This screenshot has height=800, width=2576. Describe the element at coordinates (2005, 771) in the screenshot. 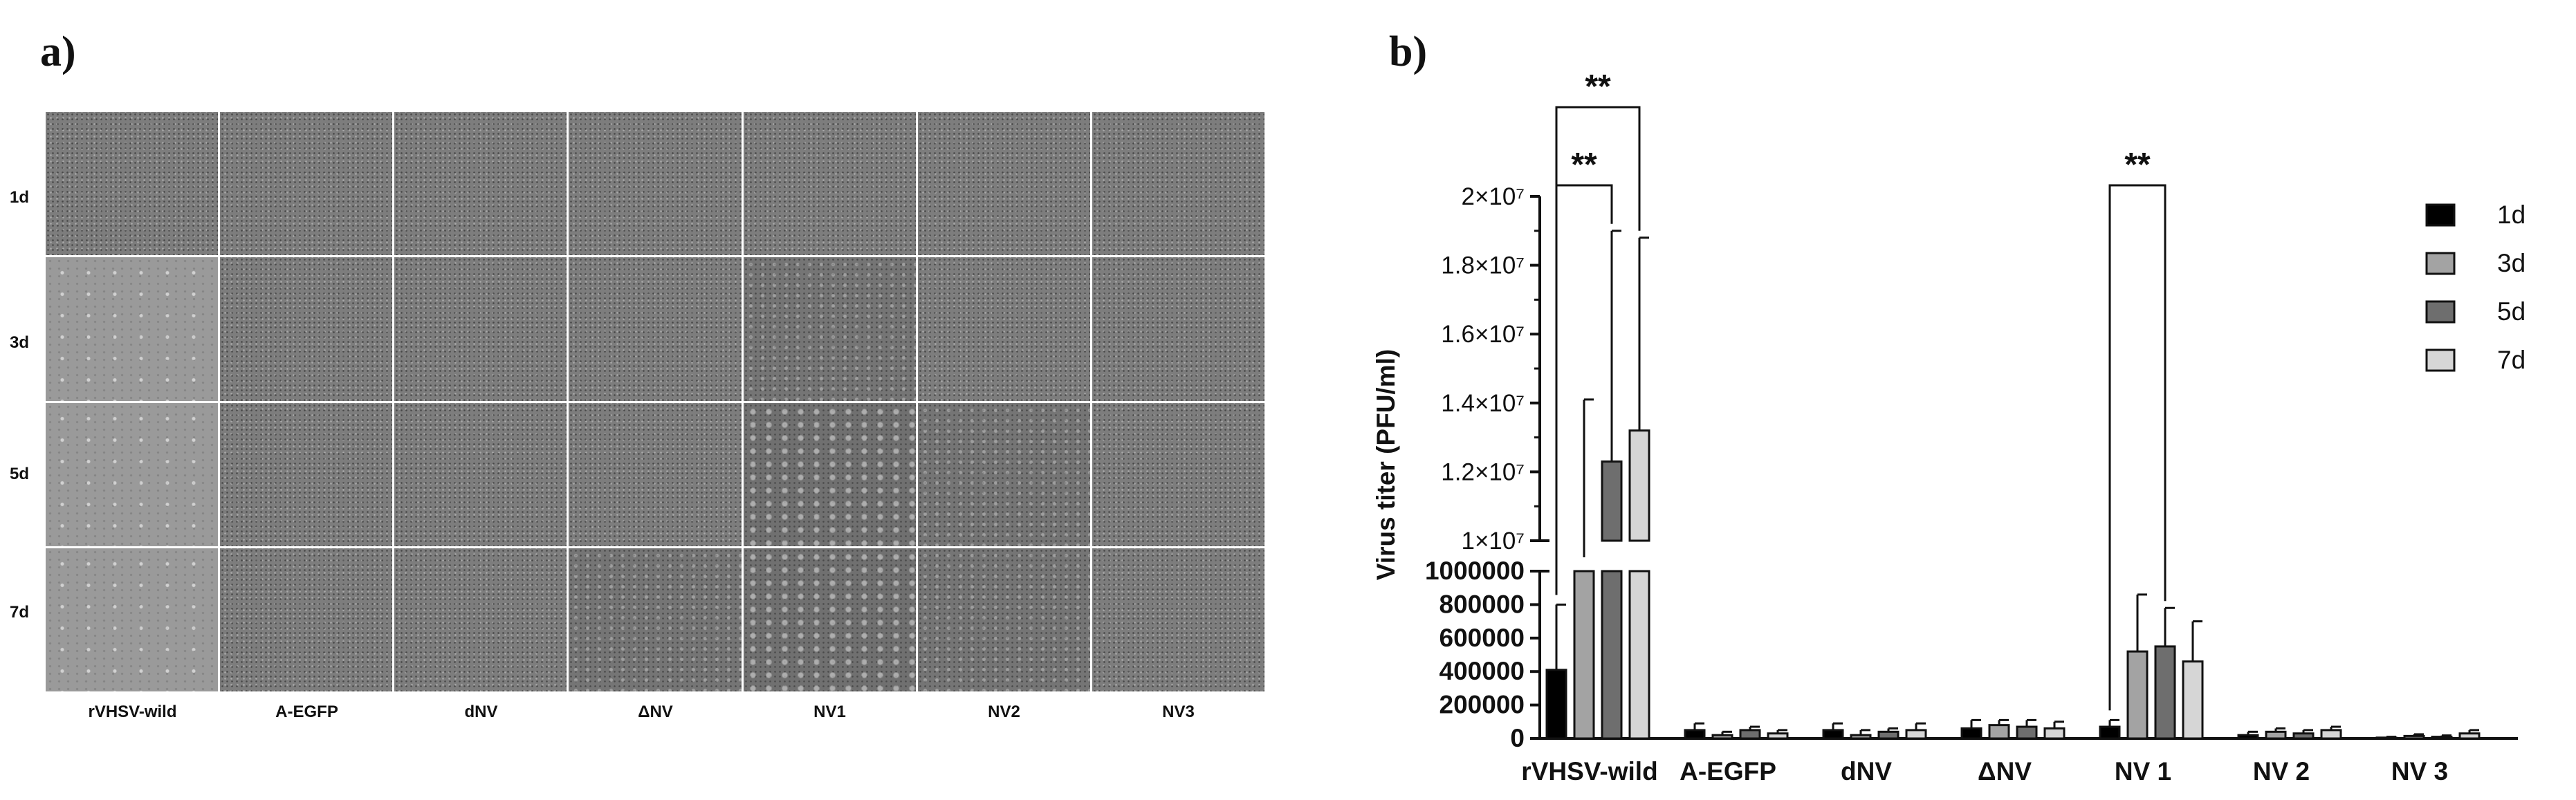

I see `x-tick-label: ΔNV` at that location.